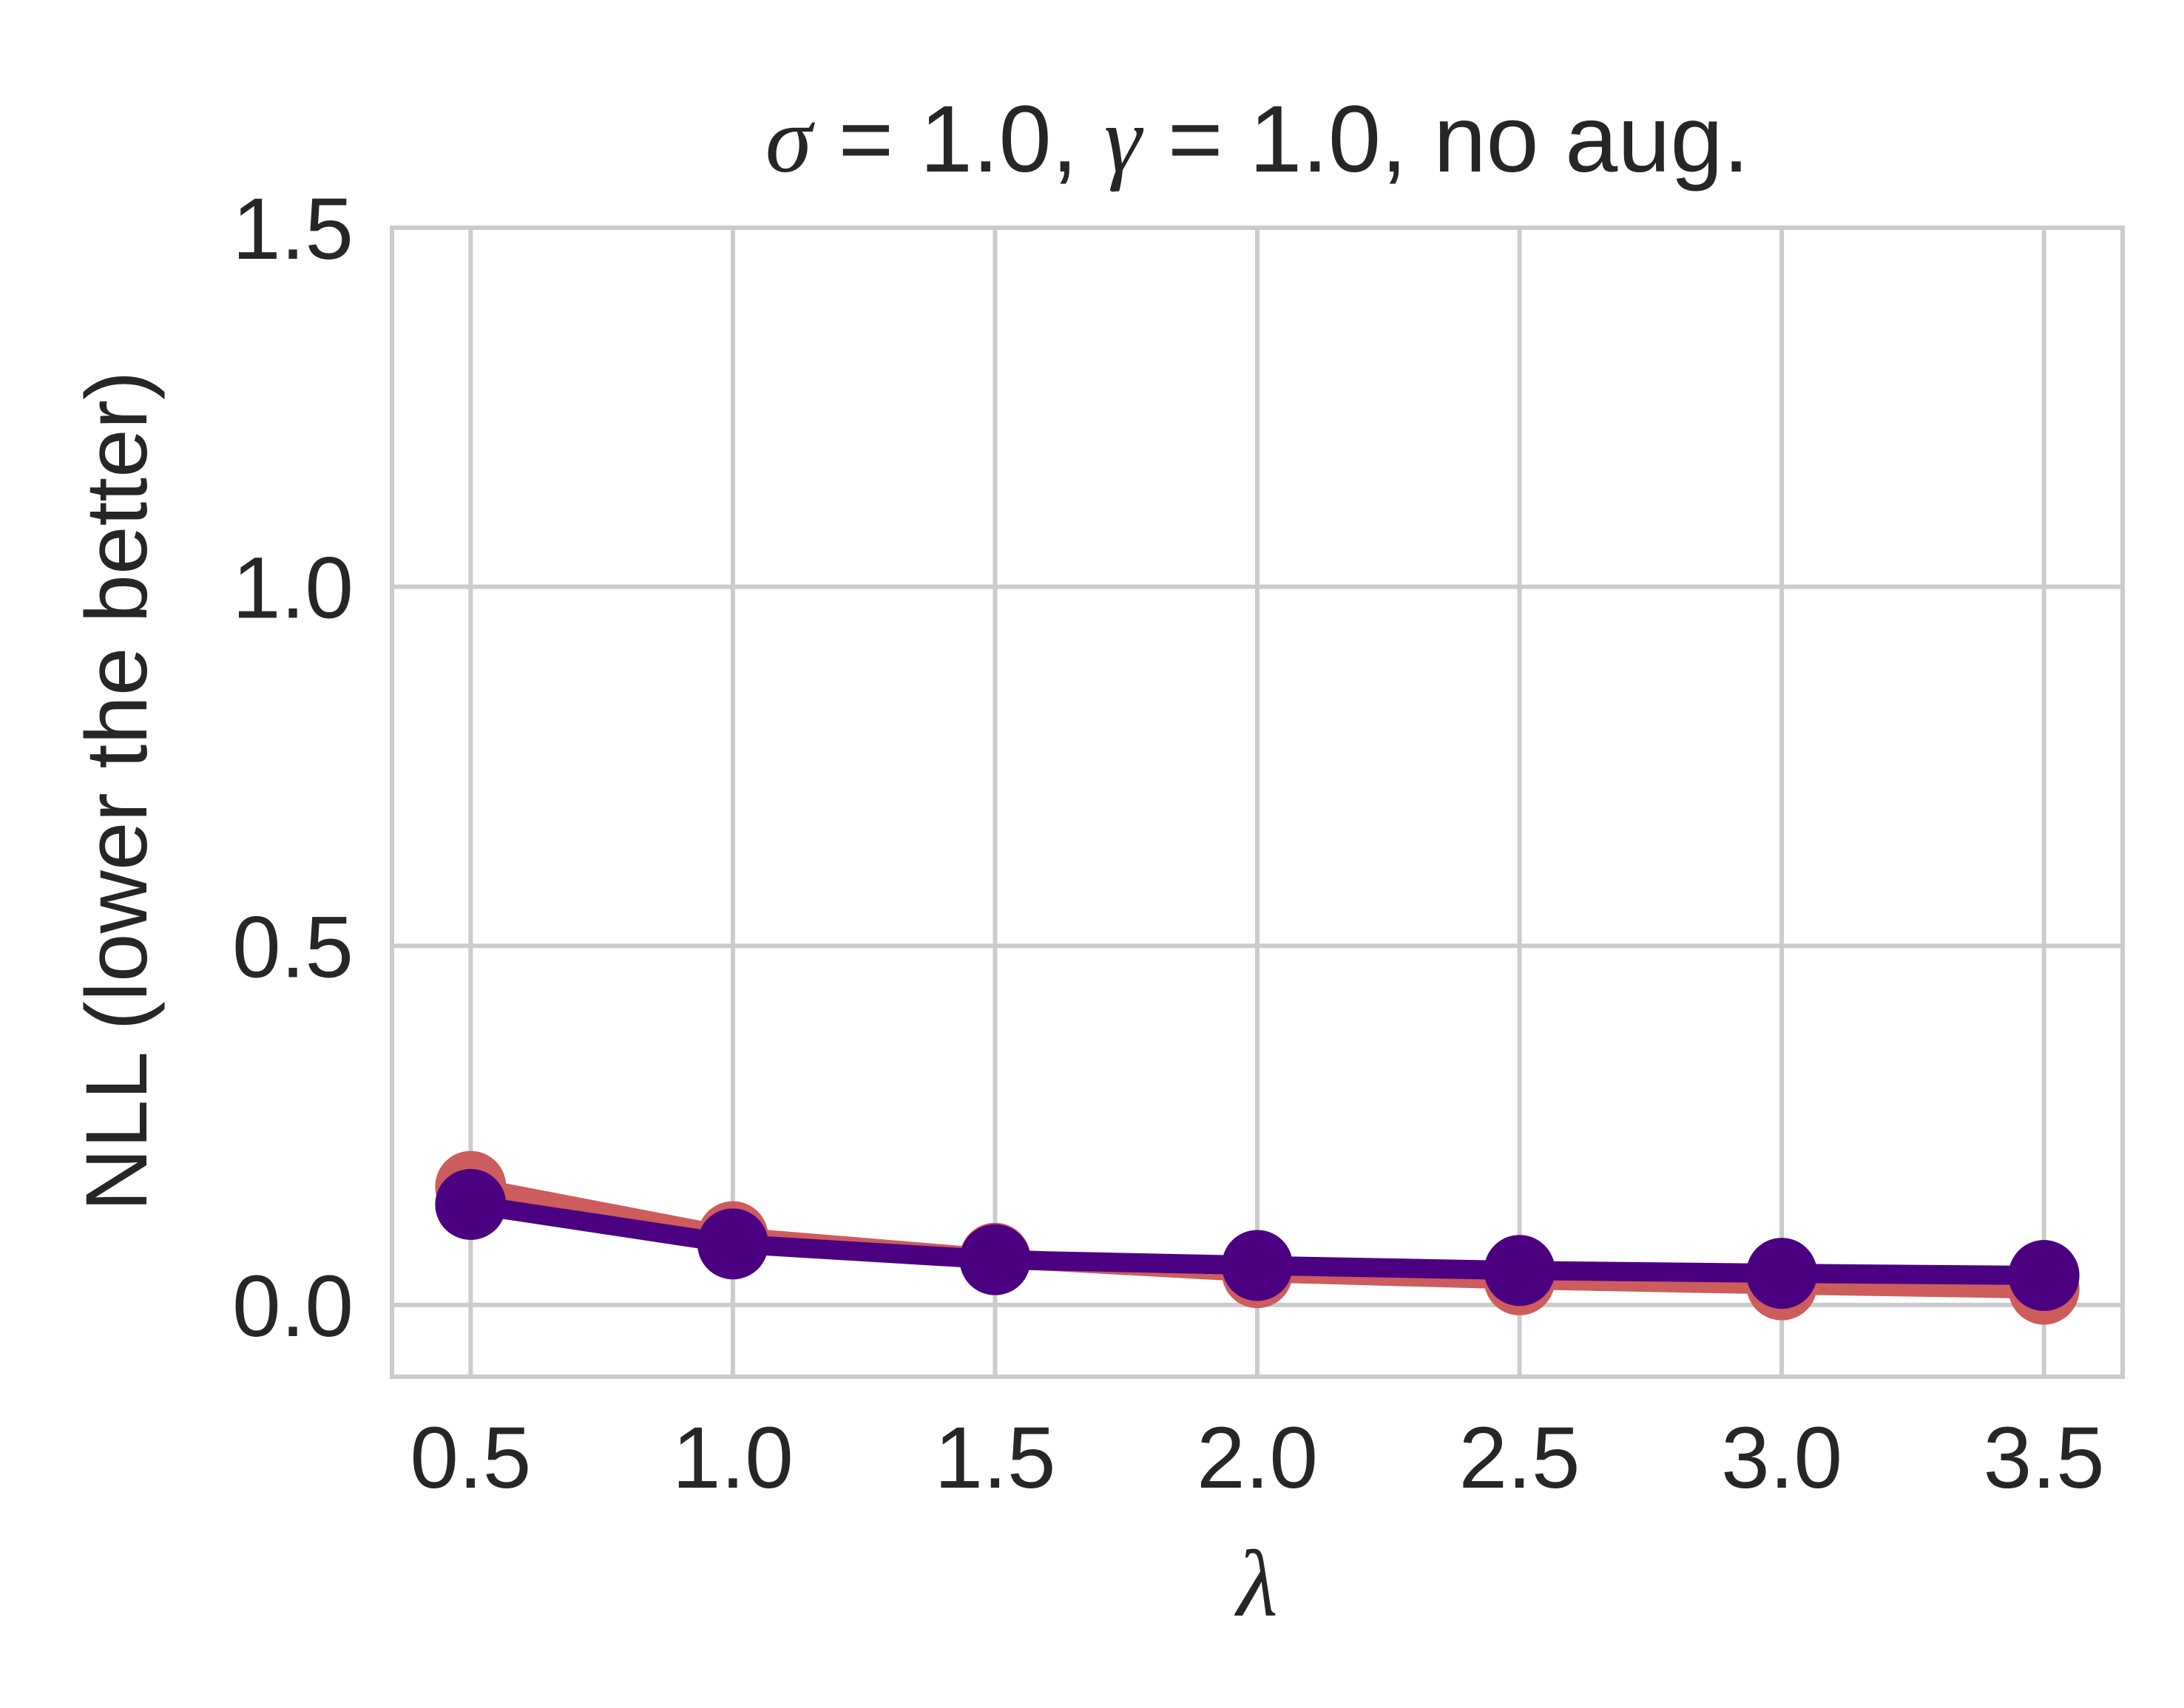  What do you see at coordinates (293, 229) in the screenshot?
I see `y-tick-label: 1.5` at bounding box center [293, 229].